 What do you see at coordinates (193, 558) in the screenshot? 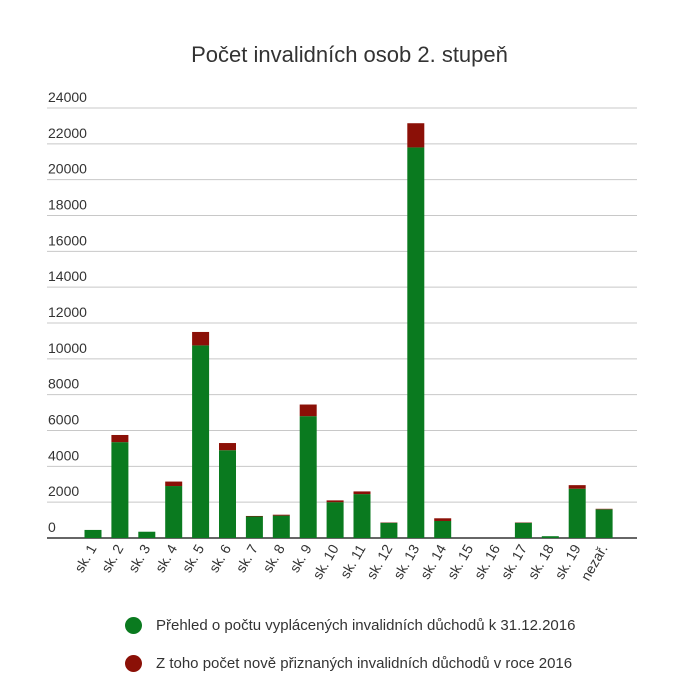
I see `x-tick-label: sk. 5` at bounding box center [193, 558].